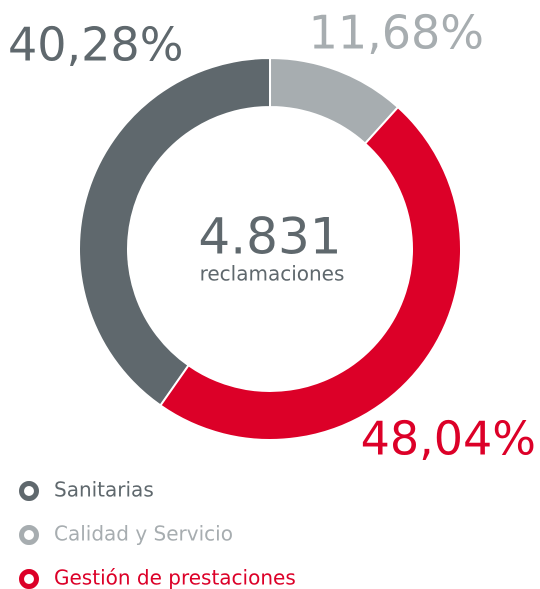  What do you see at coordinates (396, 33) in the screenshot?
I see `value-label: 11,68%` at bounding box center [396, 33].